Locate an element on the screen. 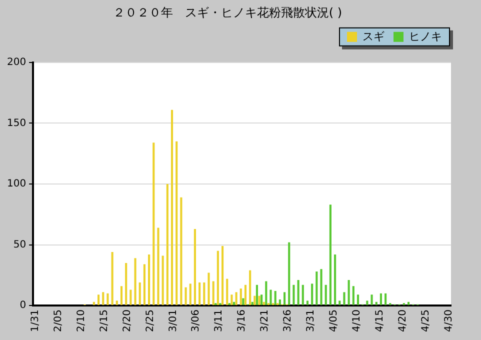 The width and height of the screenshot is (481, 340). legend-label: ヒノキ is located at coordinates (425, 36).